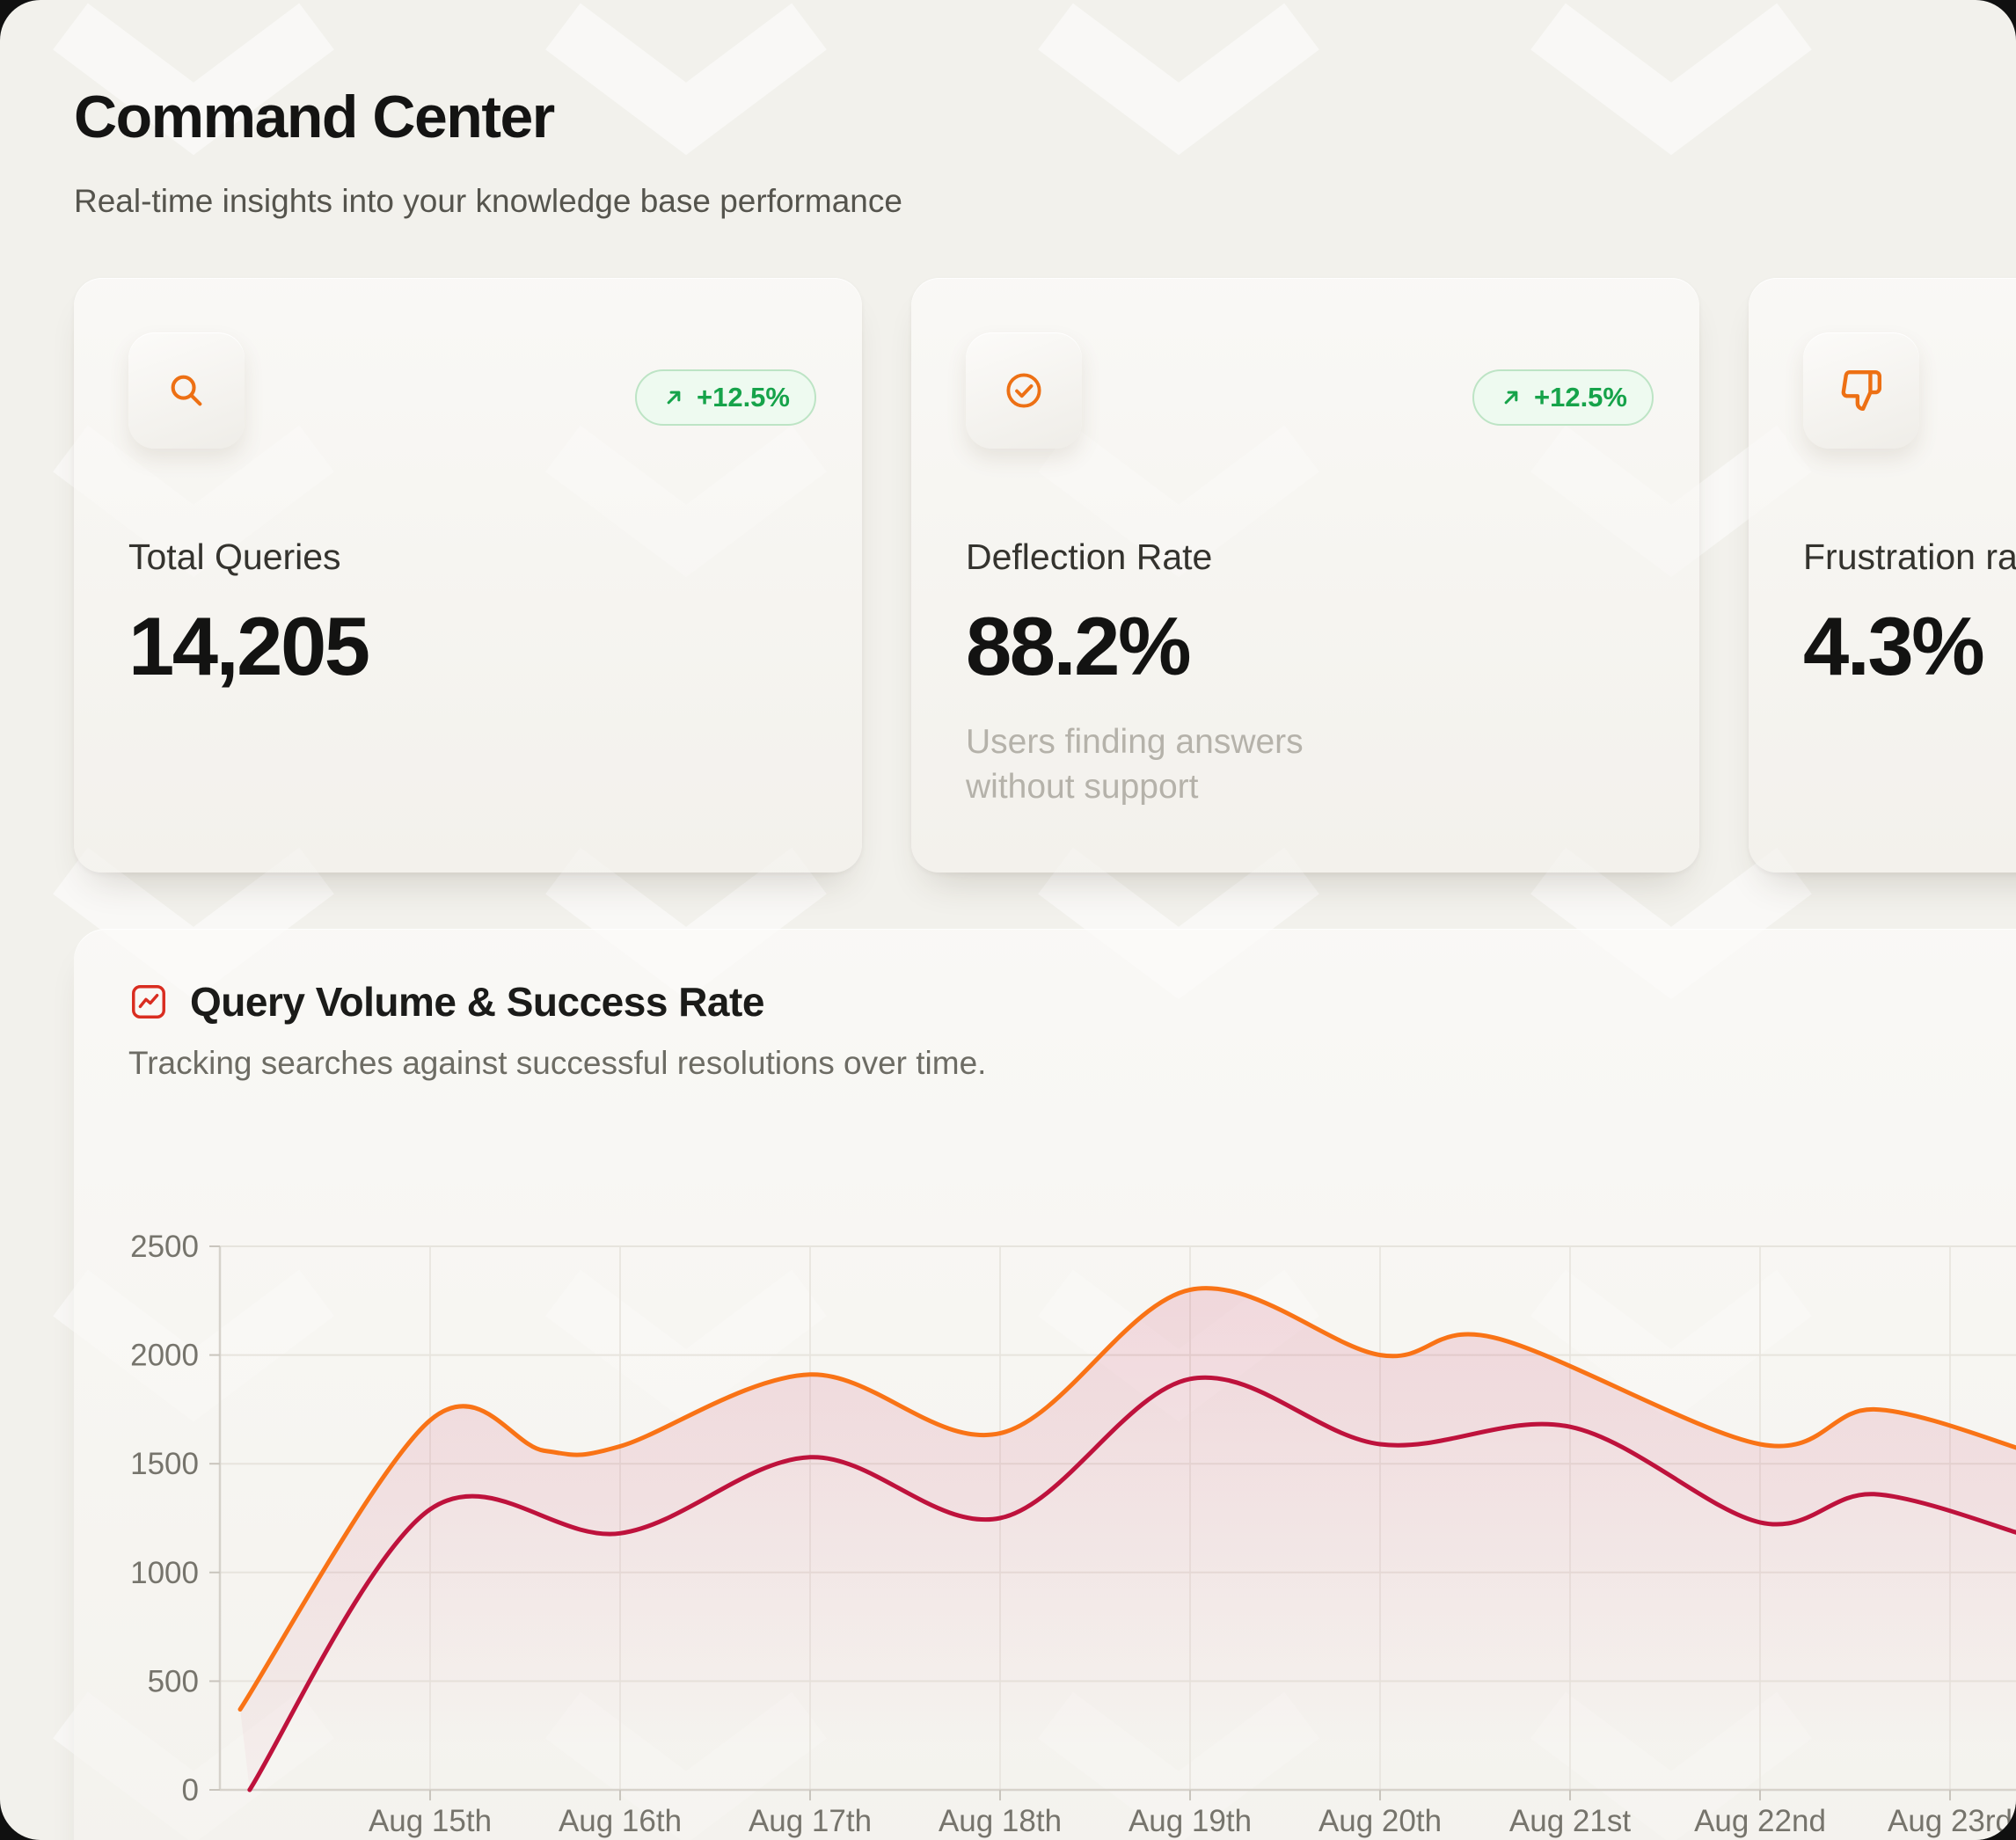 Image resolution: width=2016 pixels, height=1840 pixels. I want to click on svg-text: Aug 18th, so click(1000, 1821).